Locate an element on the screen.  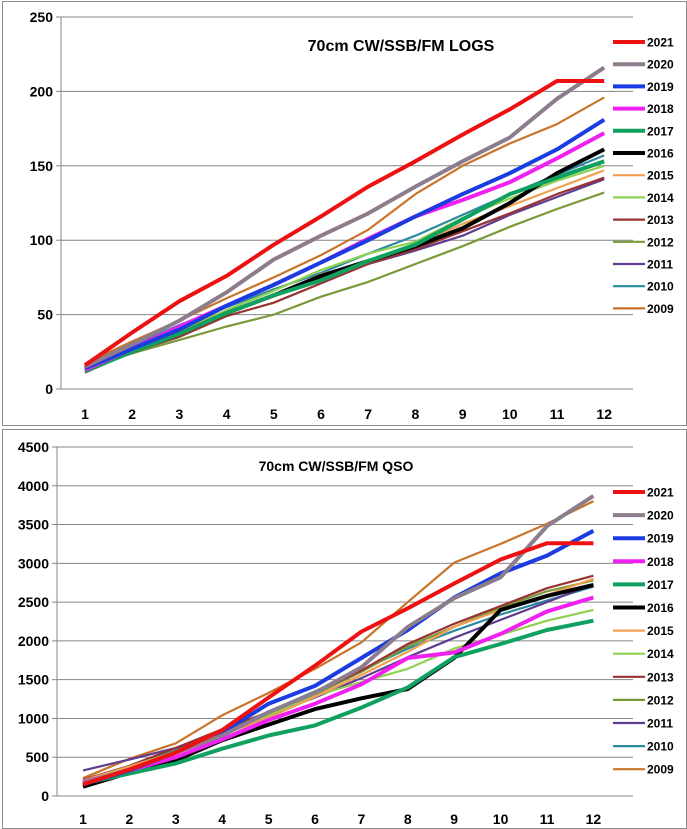
y-tick-label: 4500 is located at coordinates (33, 447).